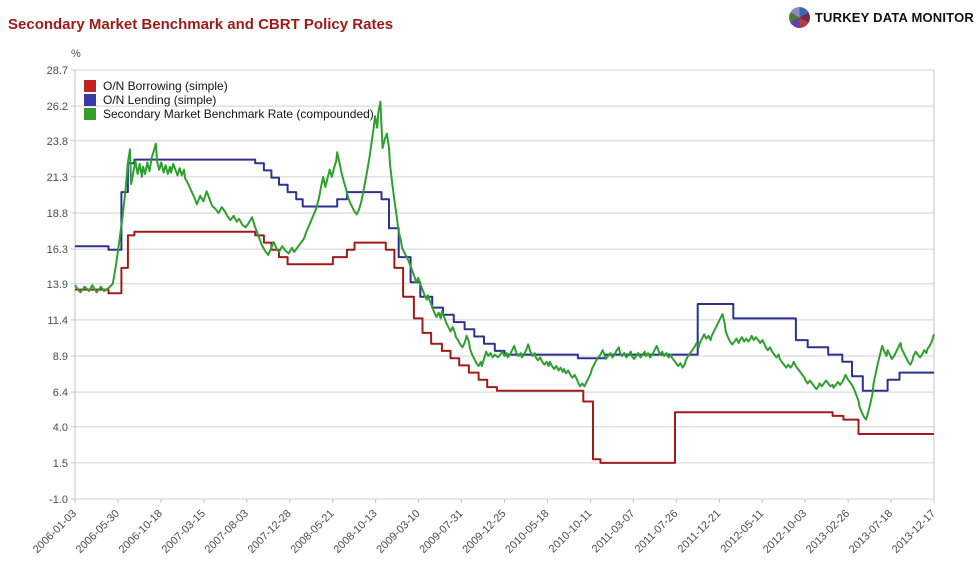 The width and height of the screenshot is (979, 570). I want to click on x-tick-label: 2013-12-17, so click(914, 532).